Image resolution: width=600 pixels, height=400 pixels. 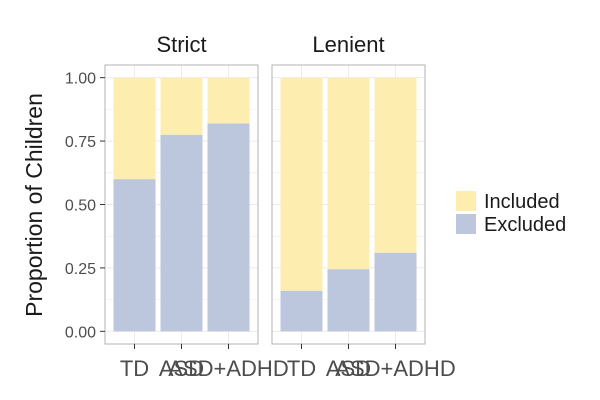 What do you see at coordinates (181, 44) in the screenshot?
I see `facet-title-strict: Strict` at bounding box center [181, 44].